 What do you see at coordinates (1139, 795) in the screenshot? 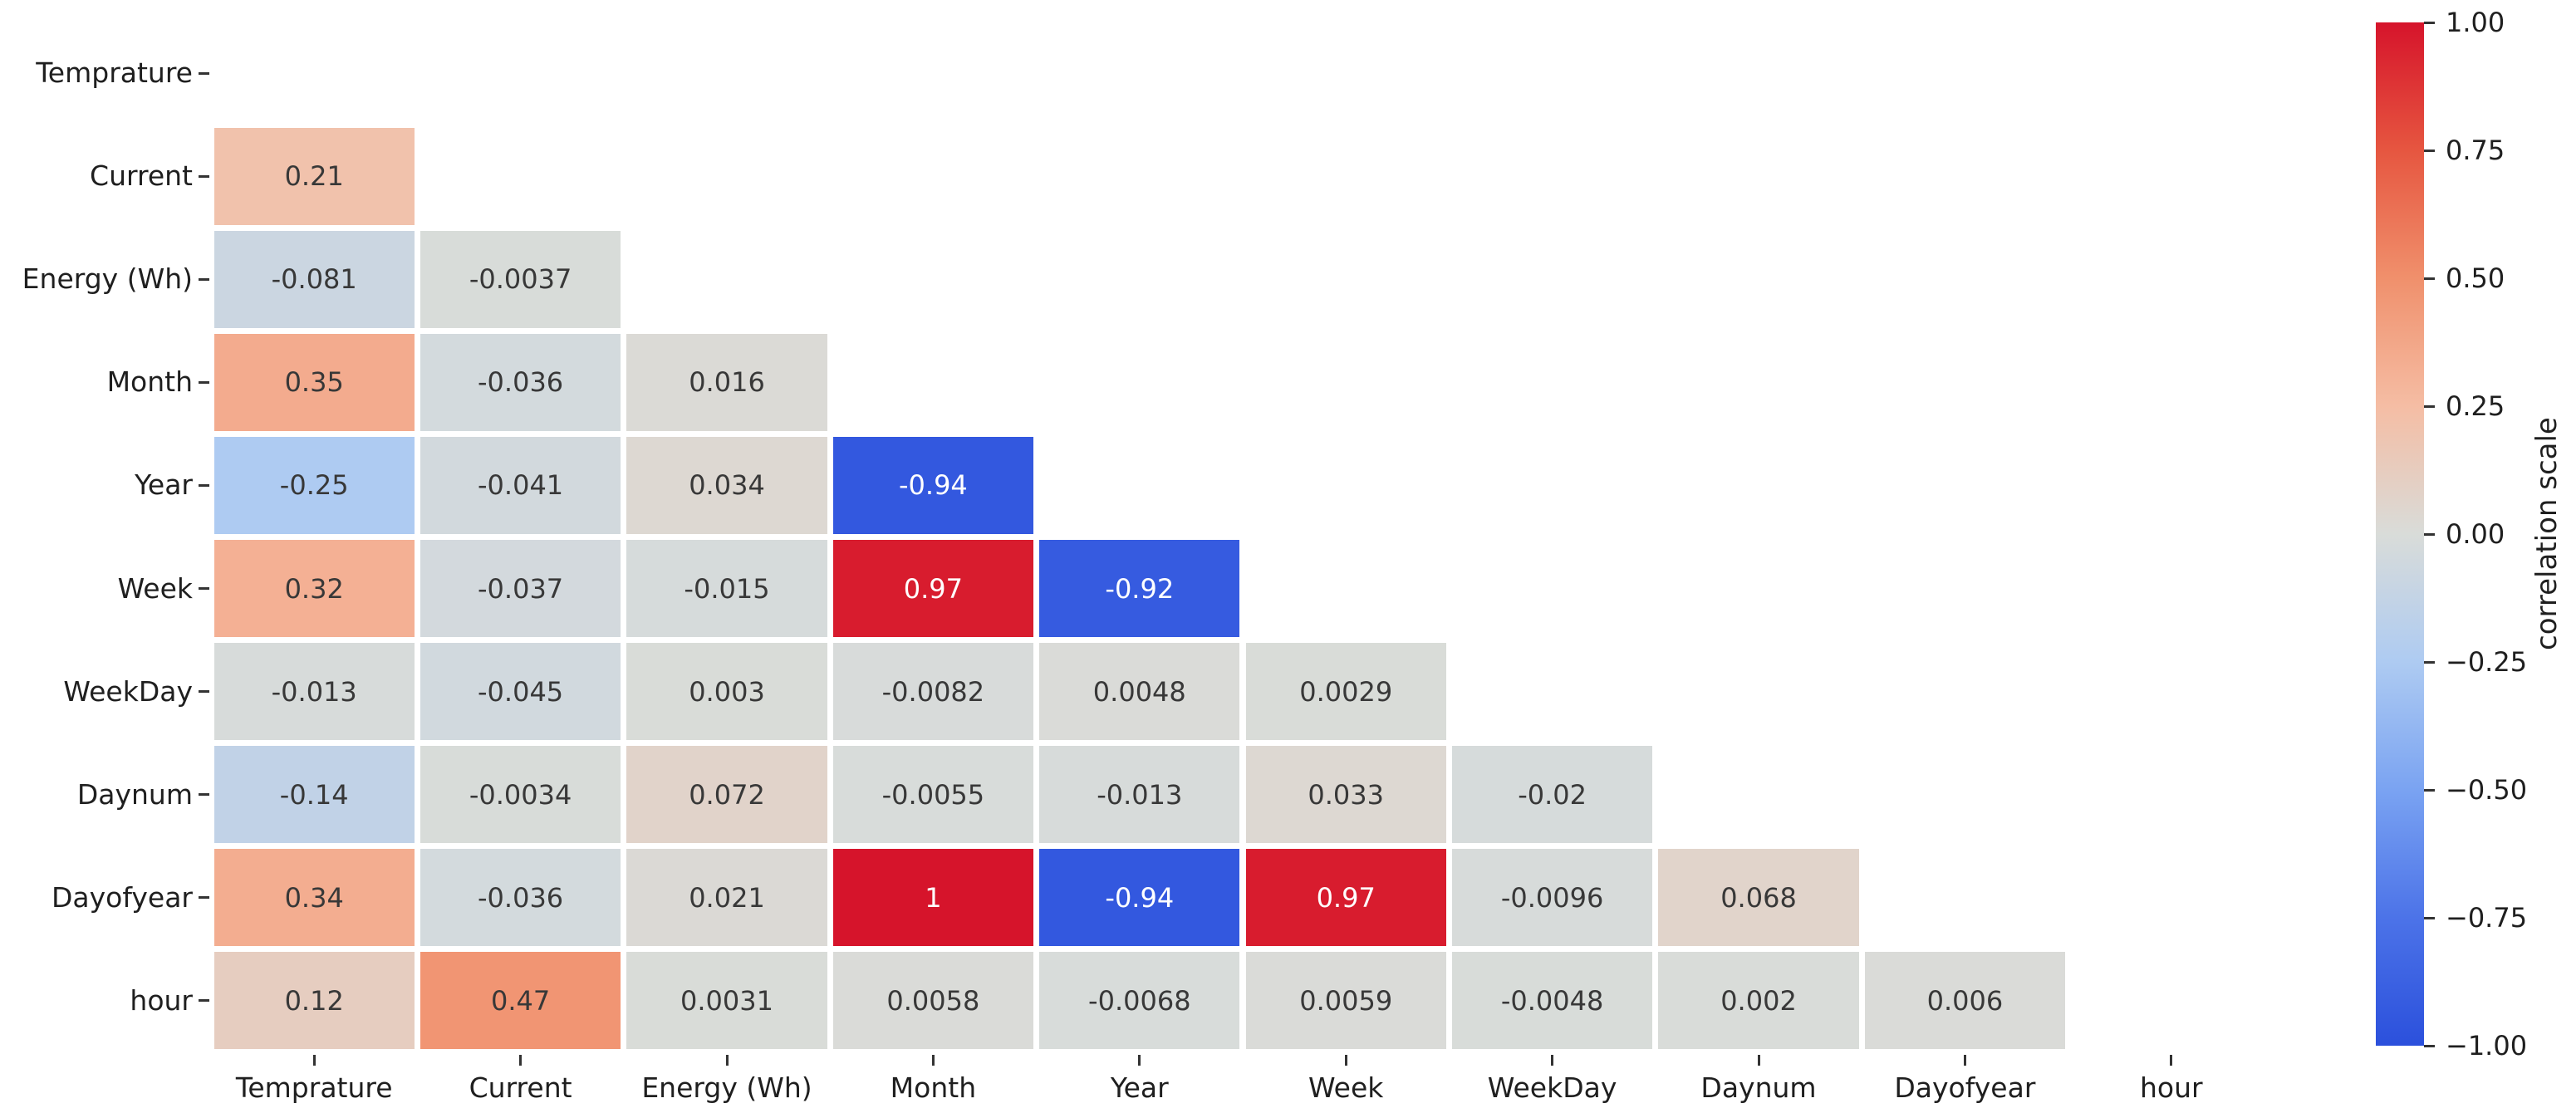
I see `heatmap-cell-Daynum-Year: -0.013` at bounding box center [1139, 795].